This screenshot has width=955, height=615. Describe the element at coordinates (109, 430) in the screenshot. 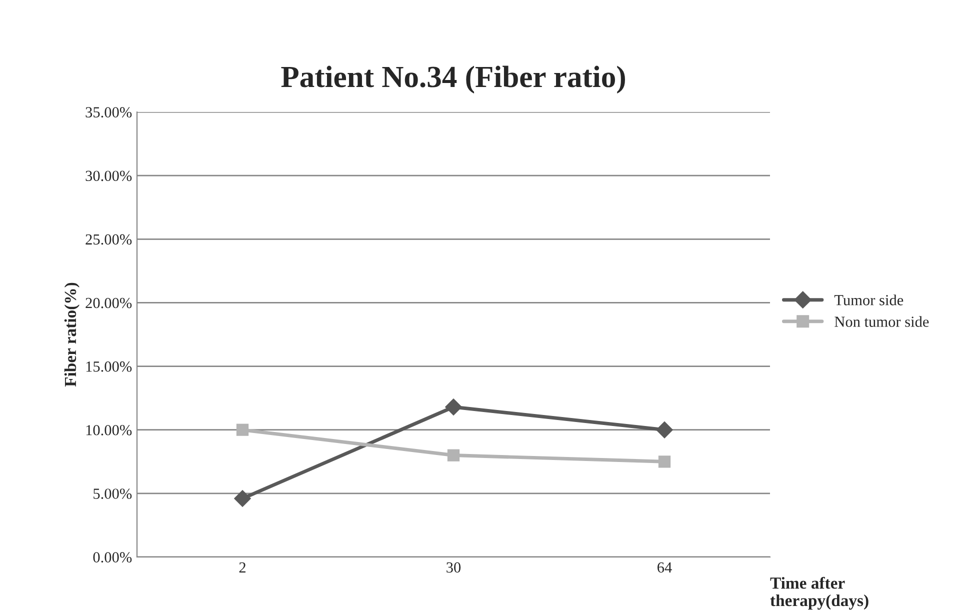

I see `y-tick-label: 10.00%` at that location.